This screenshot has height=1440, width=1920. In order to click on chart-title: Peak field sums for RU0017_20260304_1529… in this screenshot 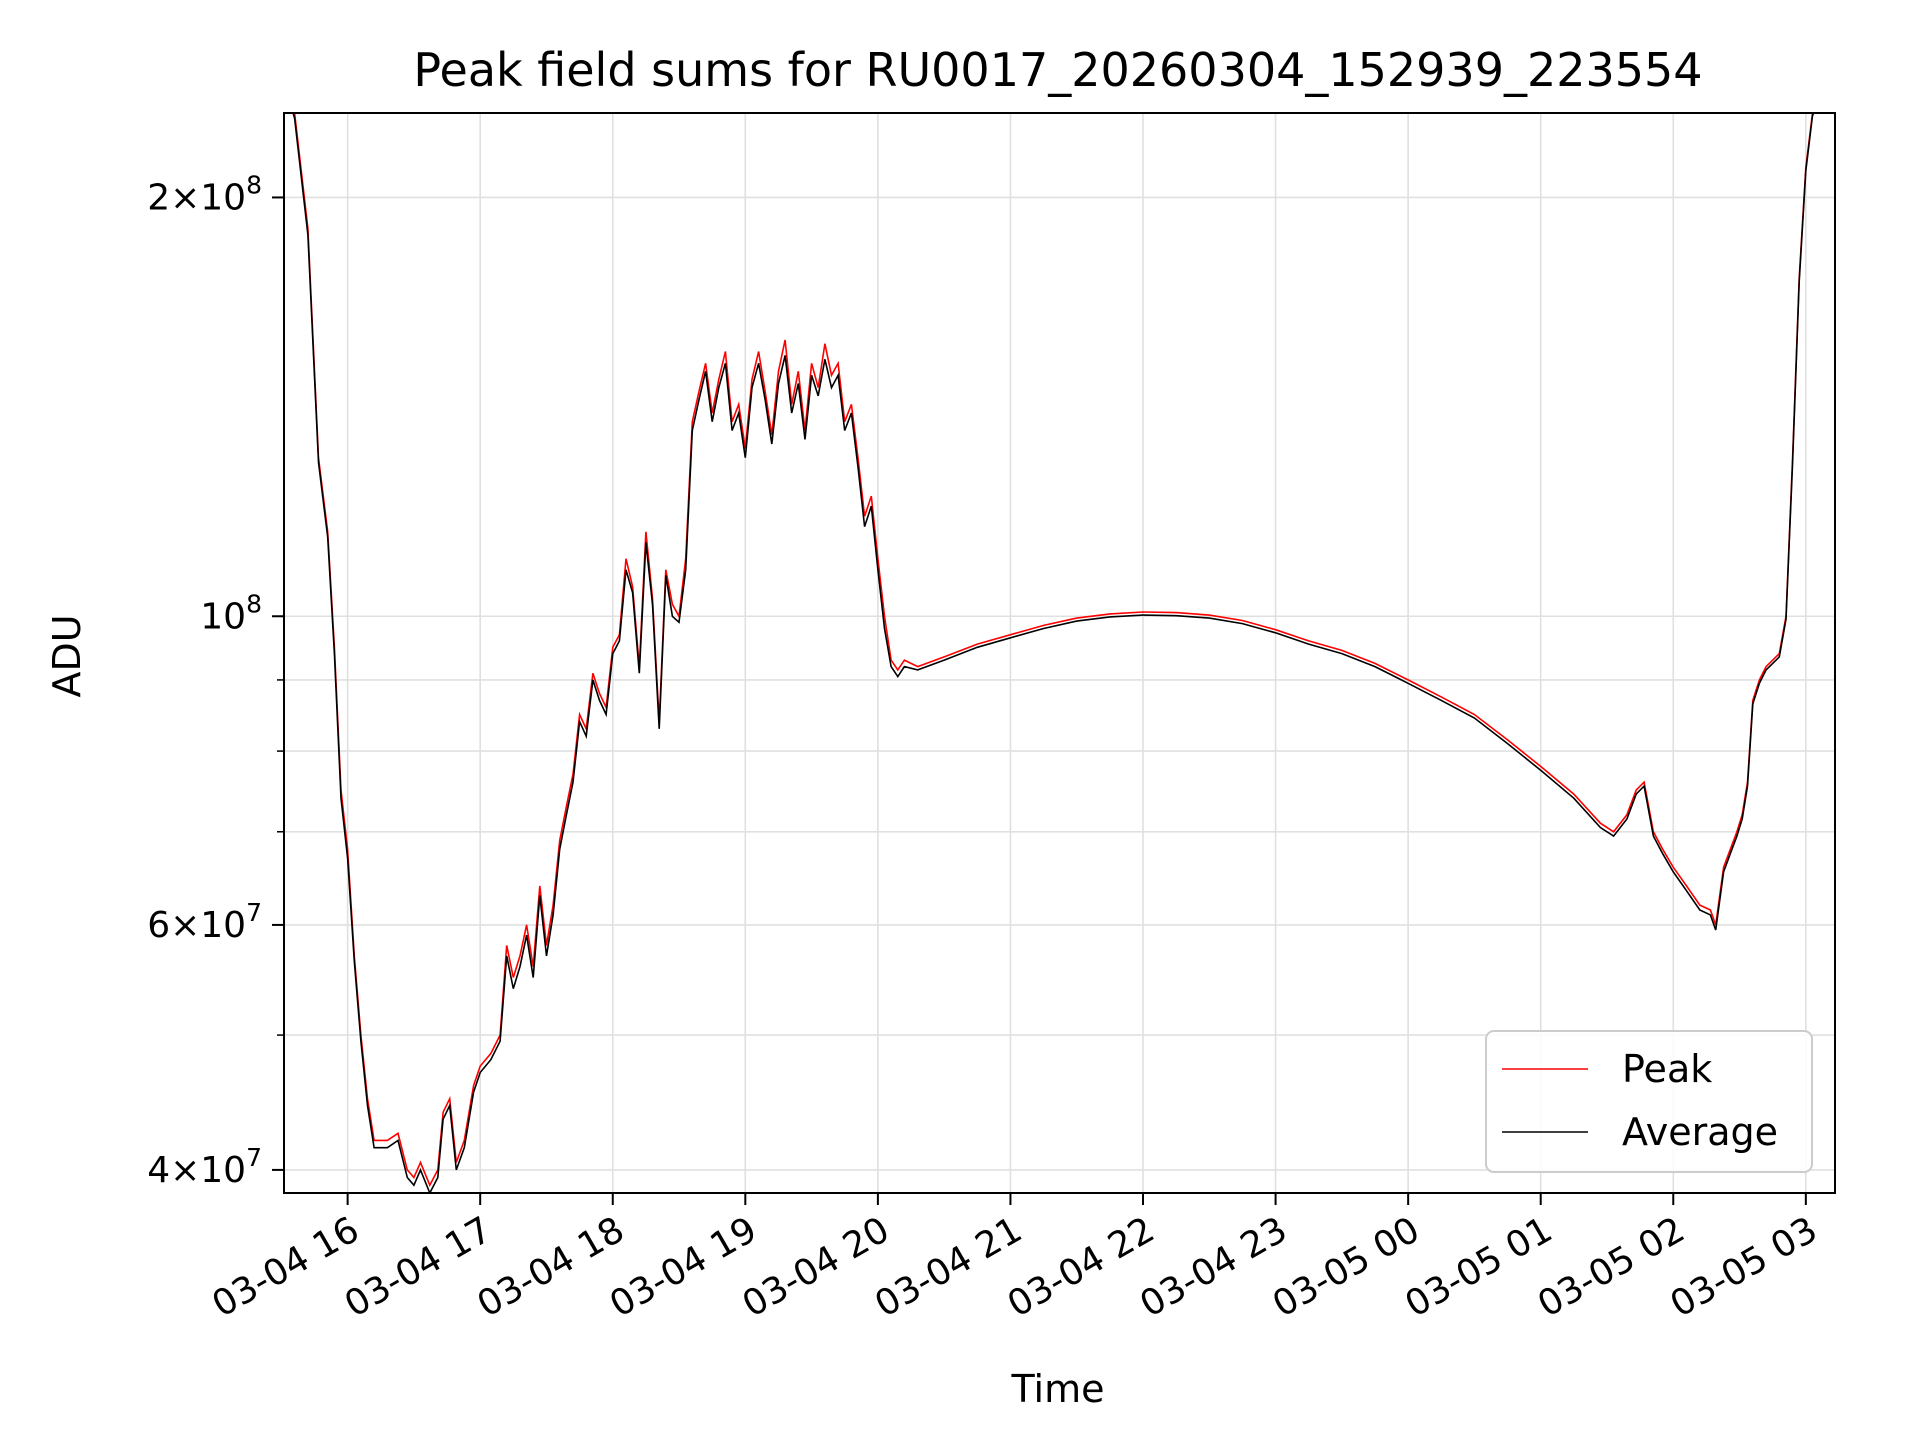, I will do `click(1057, 70)`.